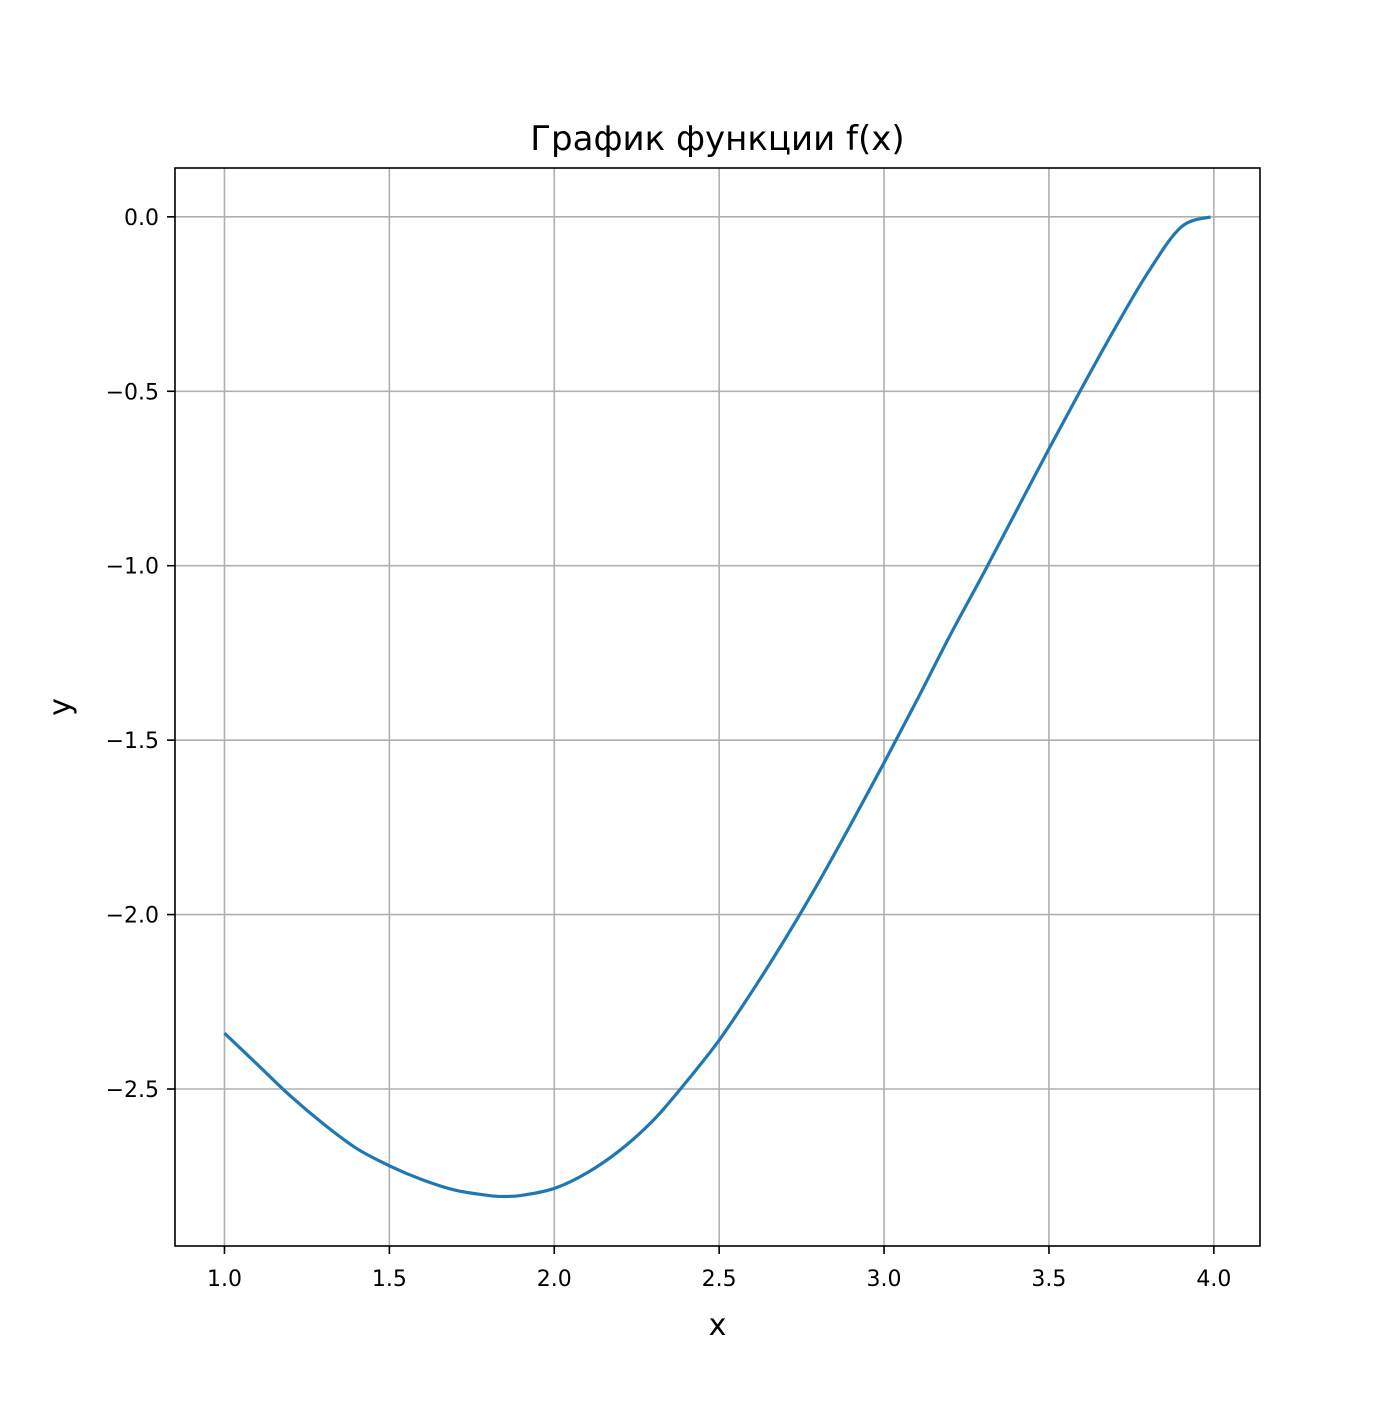 The height and width of the screenshot is (1404, 1400). Describe the element at coordinates (717, 139) in the screenshot. I see `chart-title: График функции f(x)` at that location.